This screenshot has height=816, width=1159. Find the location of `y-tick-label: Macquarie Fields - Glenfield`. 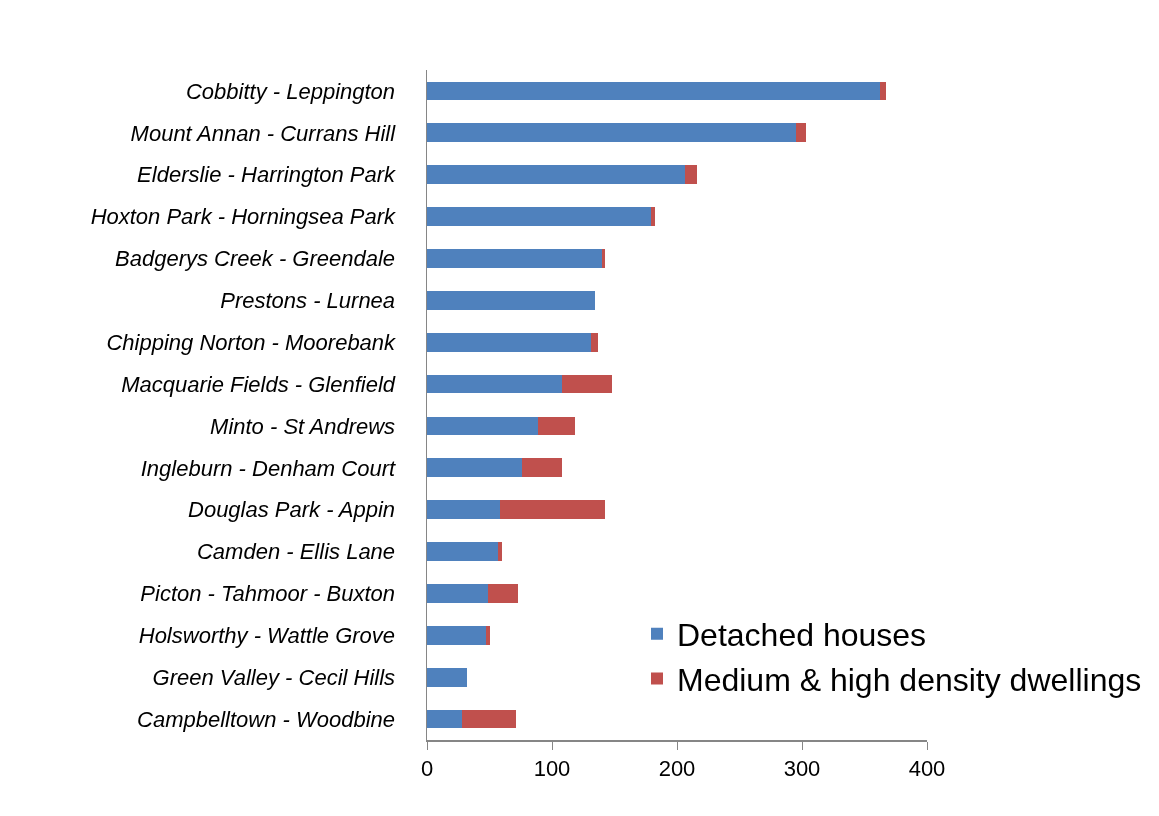

y-tick-label: Macquarie Fields - Glenfield is located at coordinates (258, 384).